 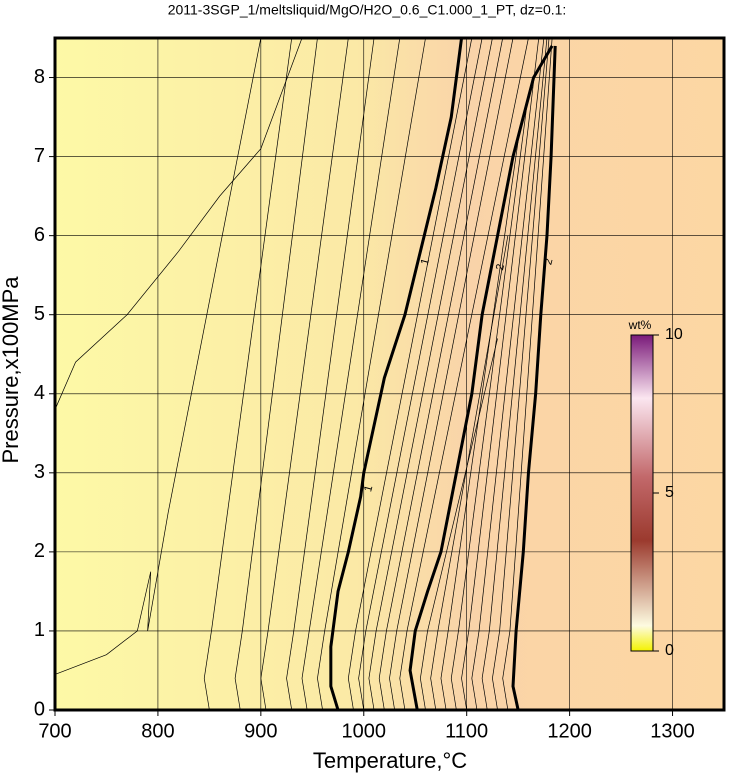 What do you see at coordinates (569, 731) in the screenshot?
I see `x-tick-label: 1200` at bounding box center [569, 731].